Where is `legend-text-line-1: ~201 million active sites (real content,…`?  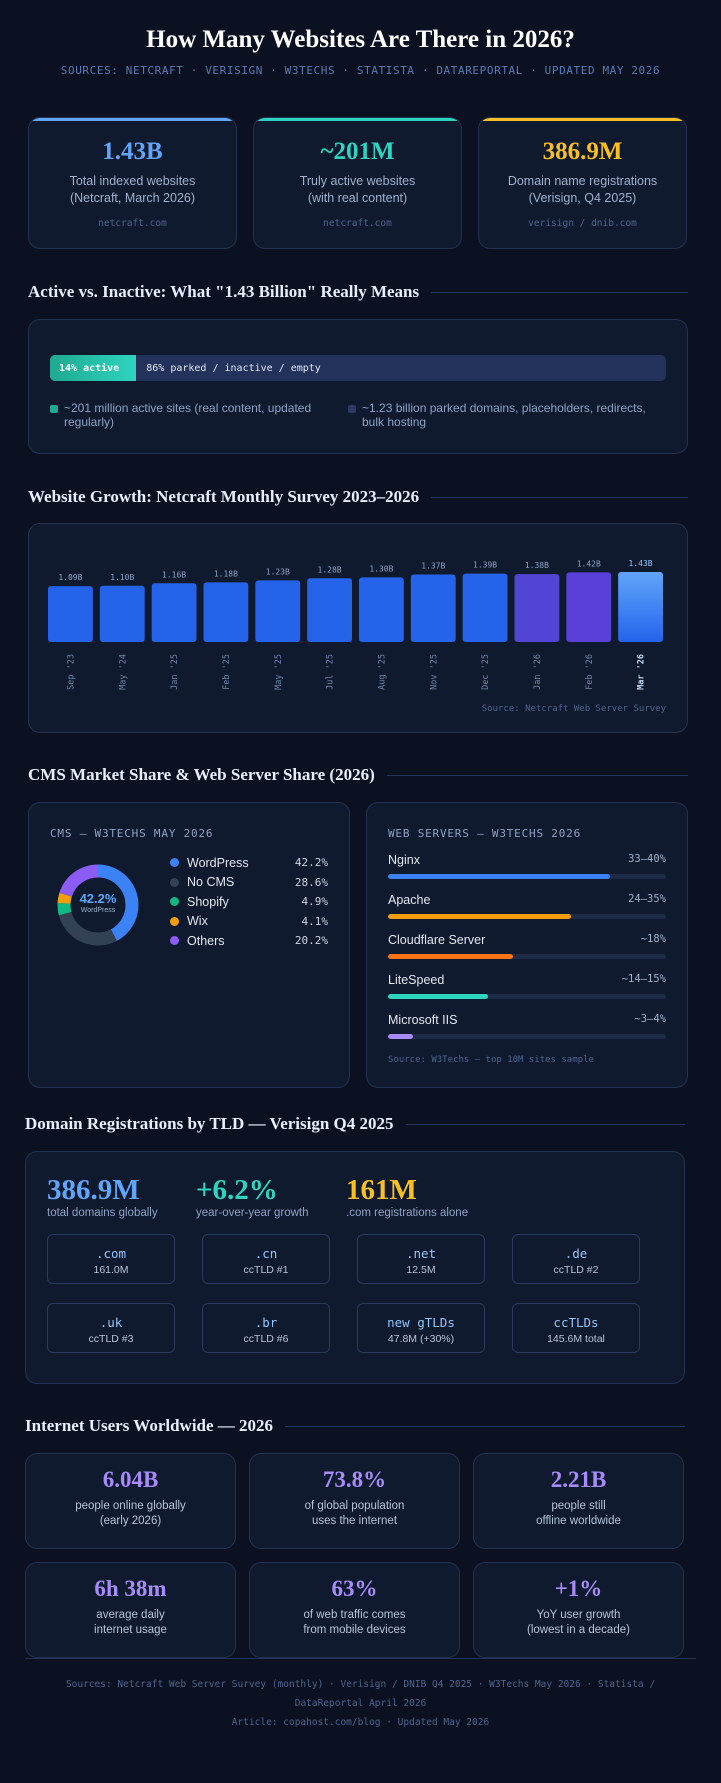 legend-text-line-1: ~201 million active sites (real content,… is located at coordinates (188, 408).